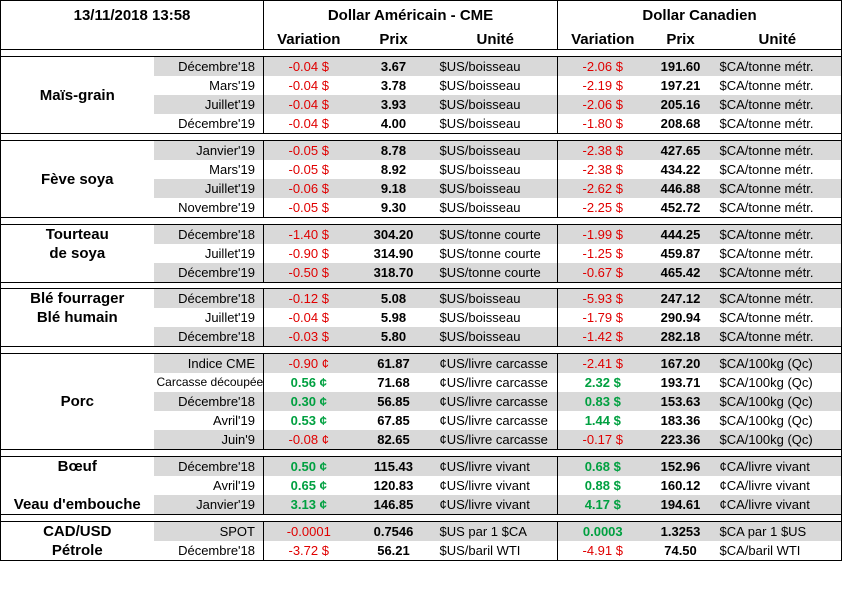 This screenshot has height=608, width=843. I want to click on cad-price: 153.63, so click(680, 401).